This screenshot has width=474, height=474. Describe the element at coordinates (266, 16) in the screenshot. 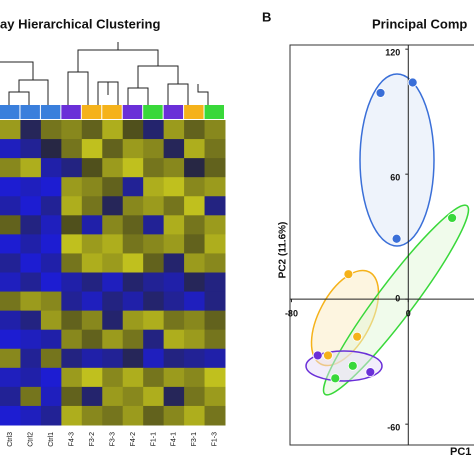

I see `panel-label: B` at that location.